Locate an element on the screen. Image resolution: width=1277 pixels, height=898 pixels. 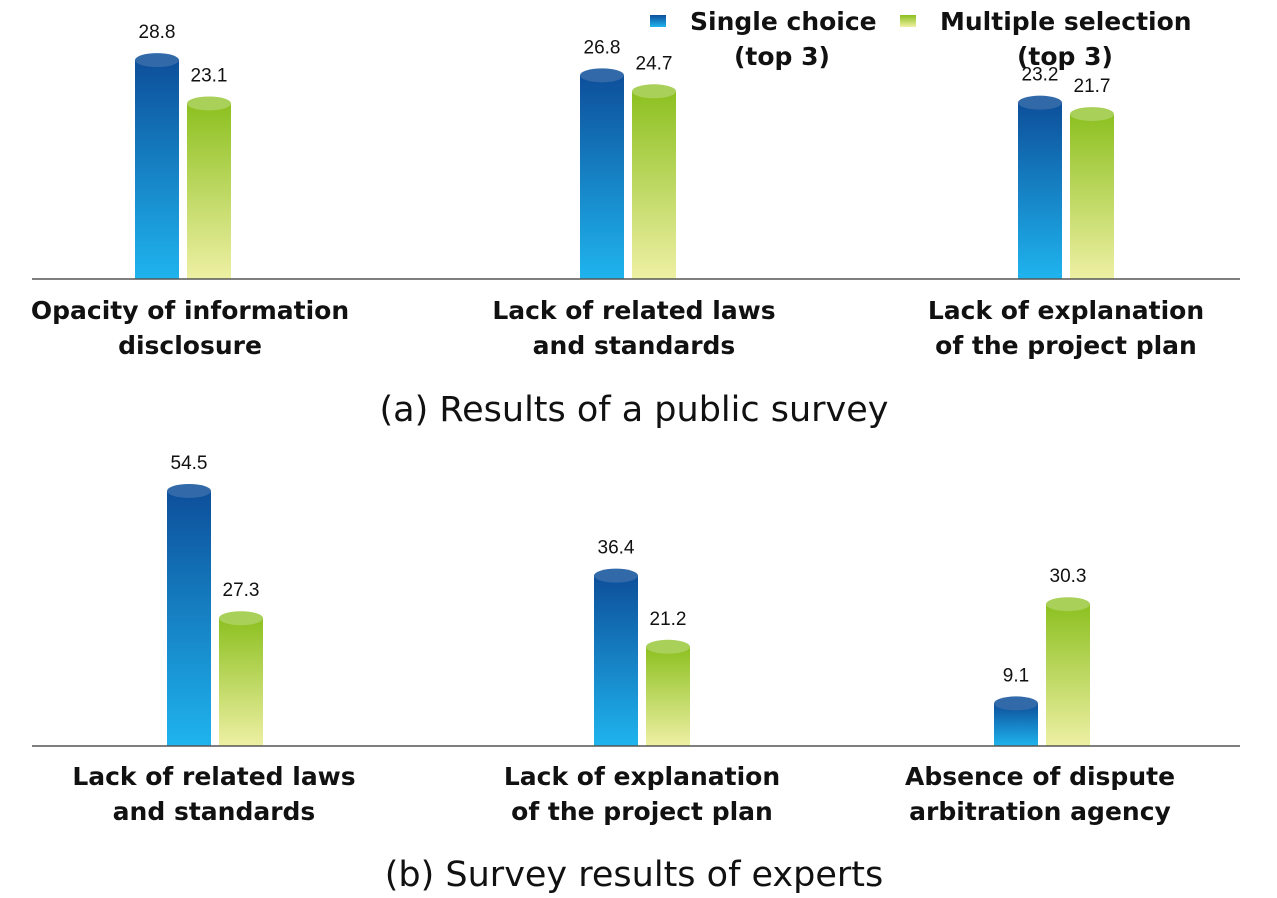
panel-a-cat1-single-value-label: 28.8 is located at coordinates (157, 32).